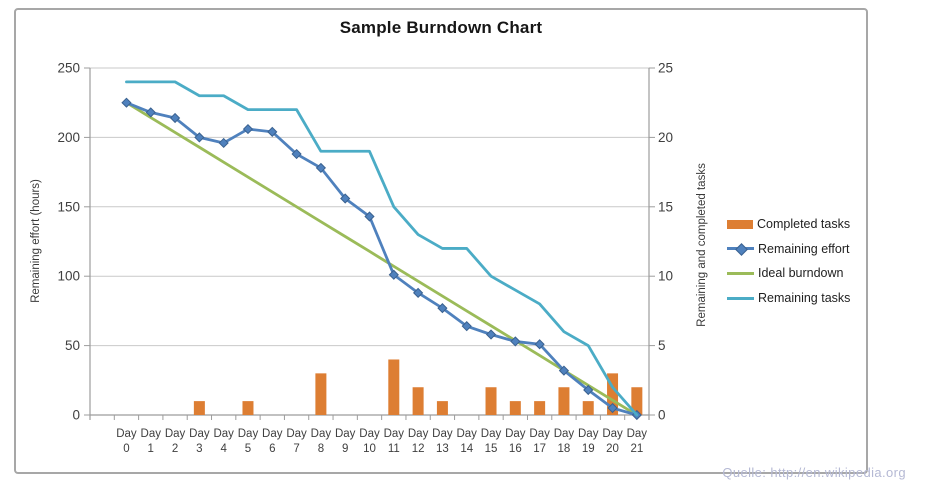 The height and width of the screenshot is (492, 926). I want to click on x-tick-label-number: 10, so click(369, 449).